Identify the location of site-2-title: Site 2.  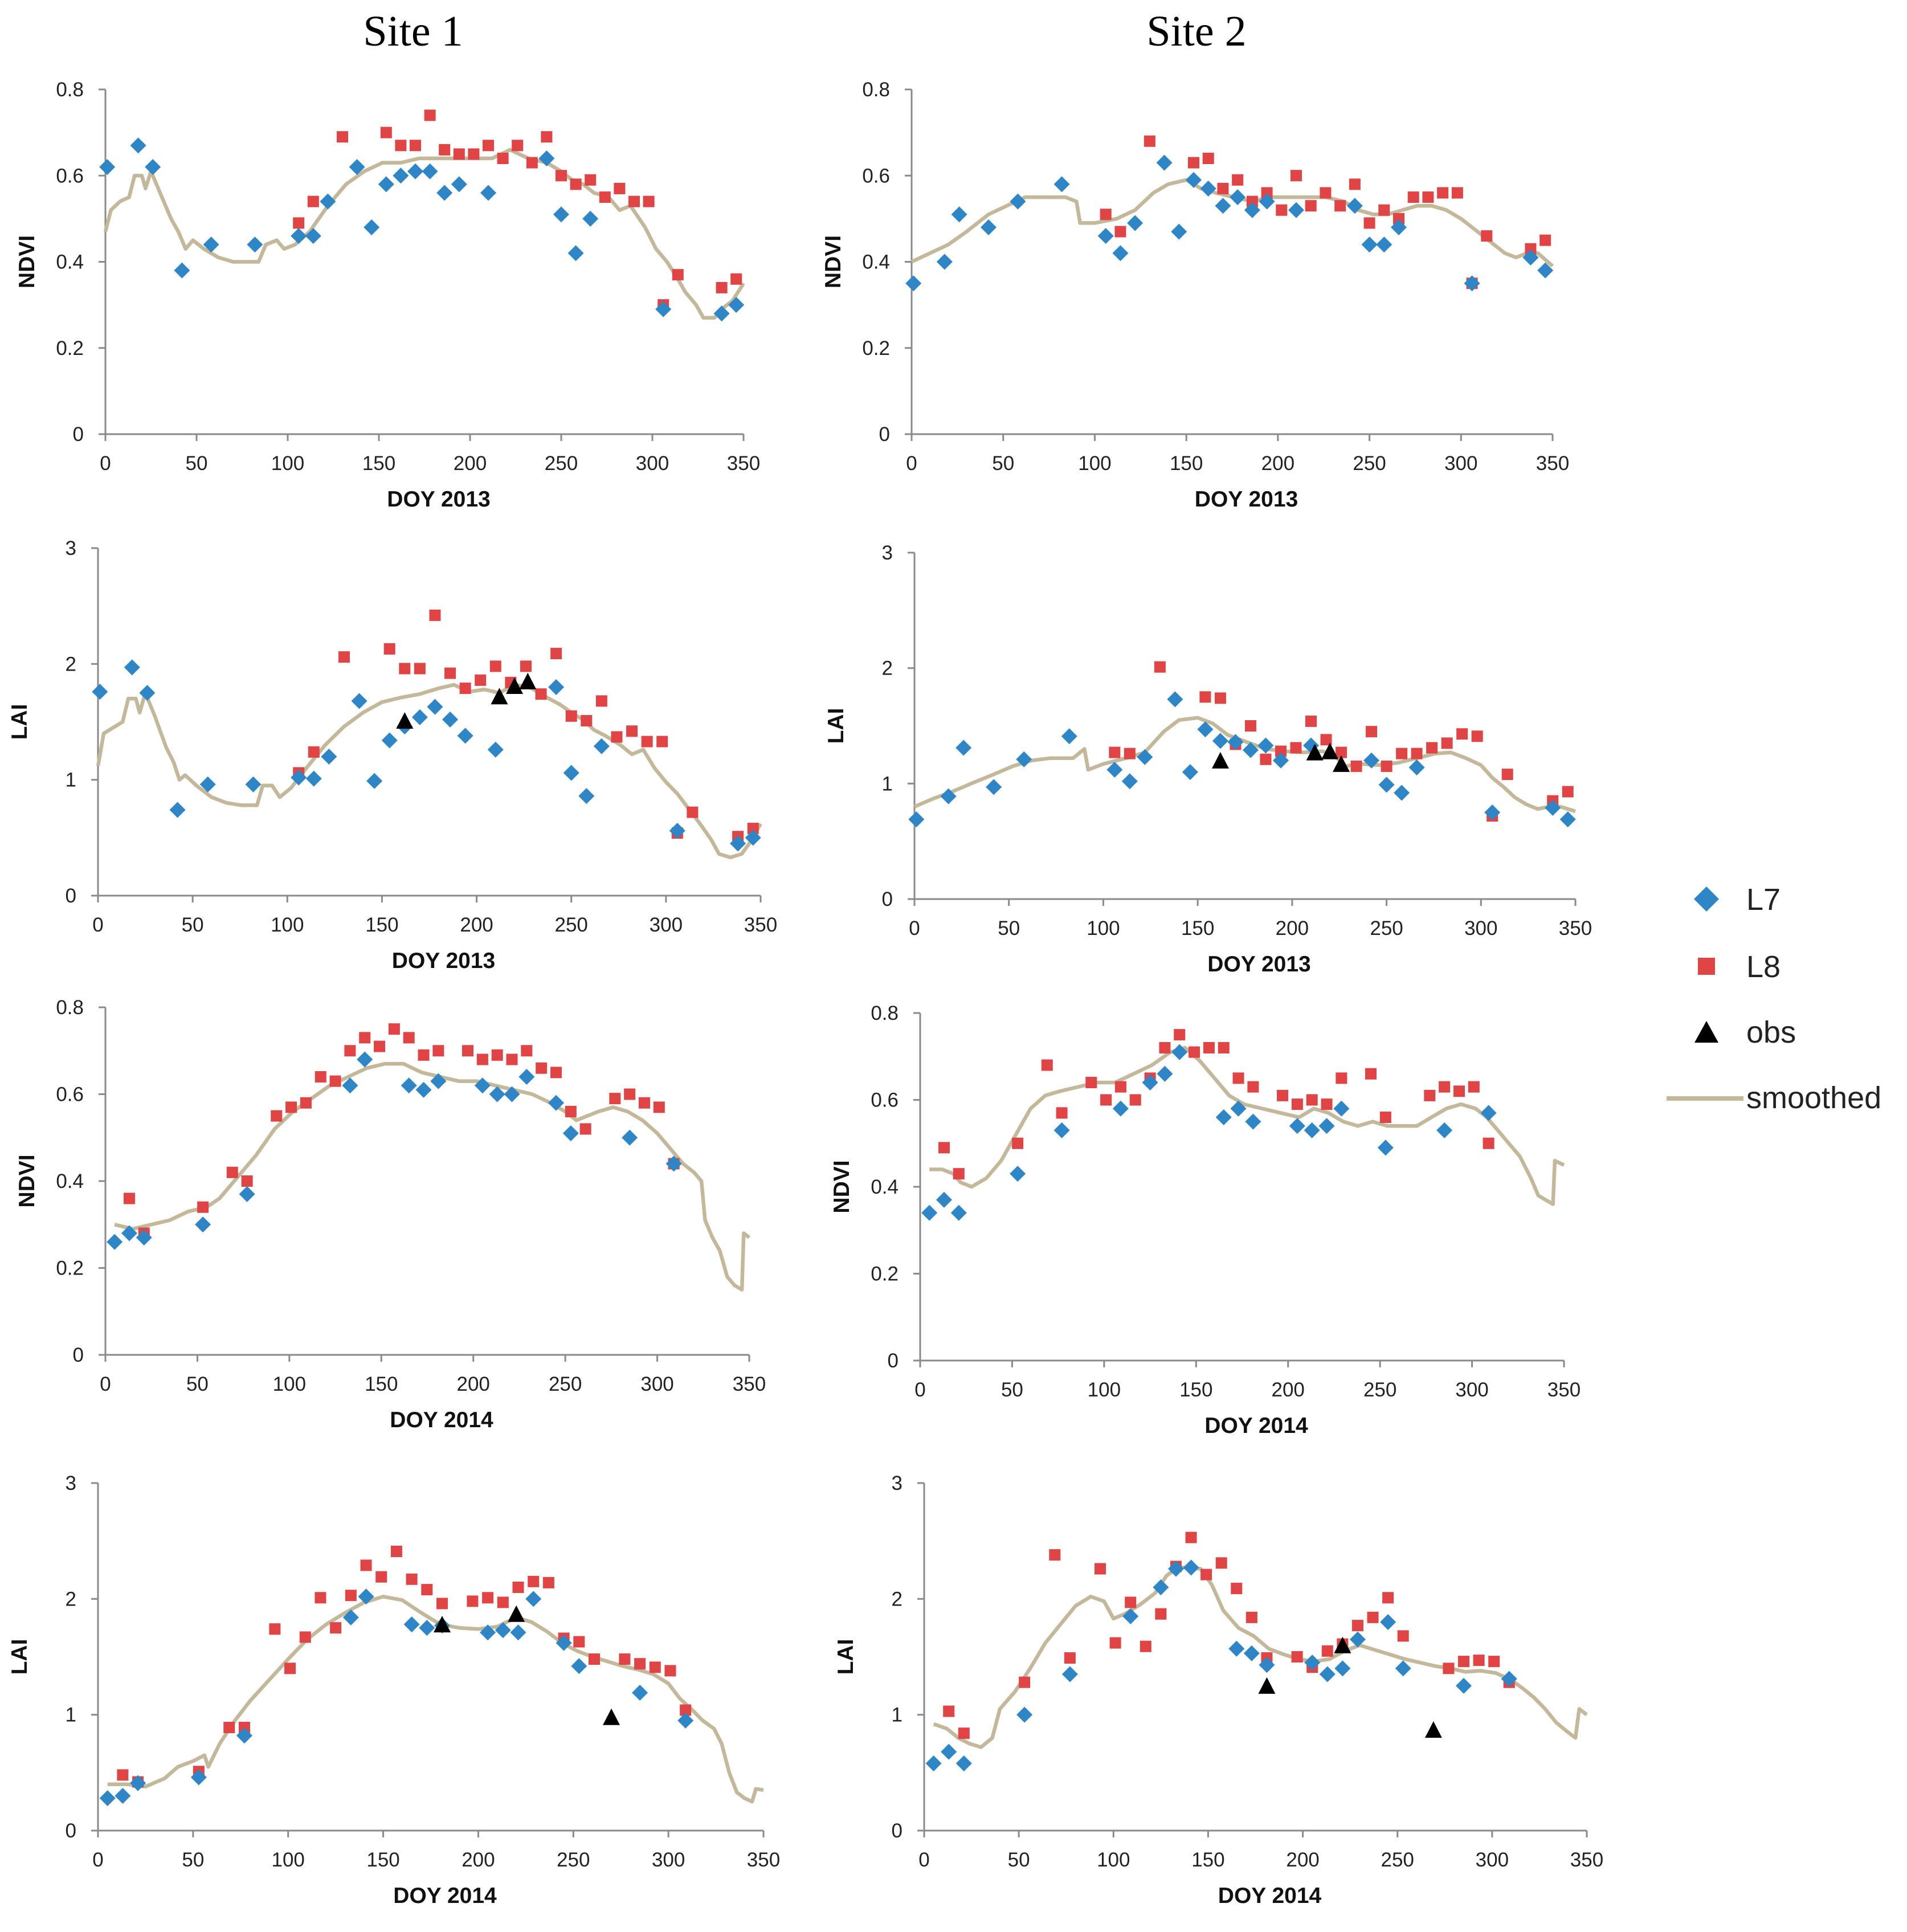
(1196, 31).